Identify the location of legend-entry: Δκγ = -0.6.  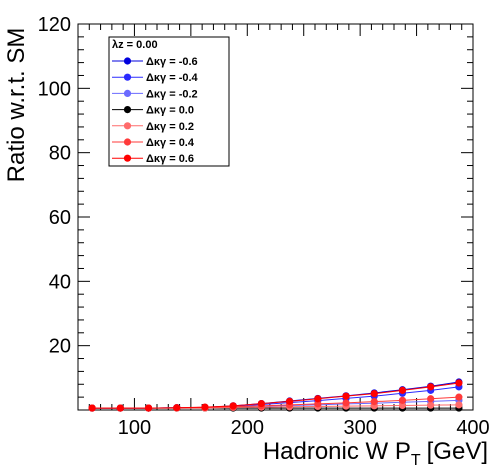
(155, 62).